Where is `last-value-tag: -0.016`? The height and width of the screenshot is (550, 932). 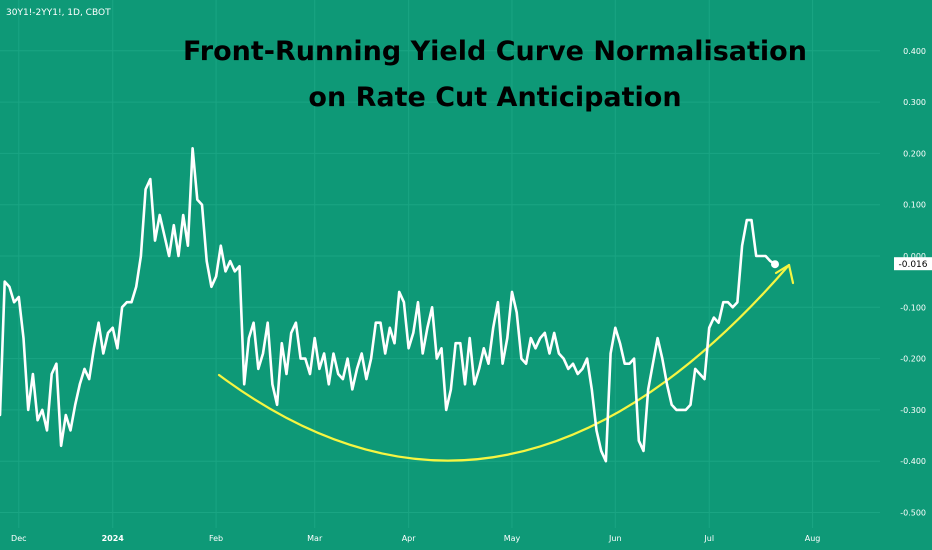
last-value-tag: -0.016 is located at coordinates (913, 264).